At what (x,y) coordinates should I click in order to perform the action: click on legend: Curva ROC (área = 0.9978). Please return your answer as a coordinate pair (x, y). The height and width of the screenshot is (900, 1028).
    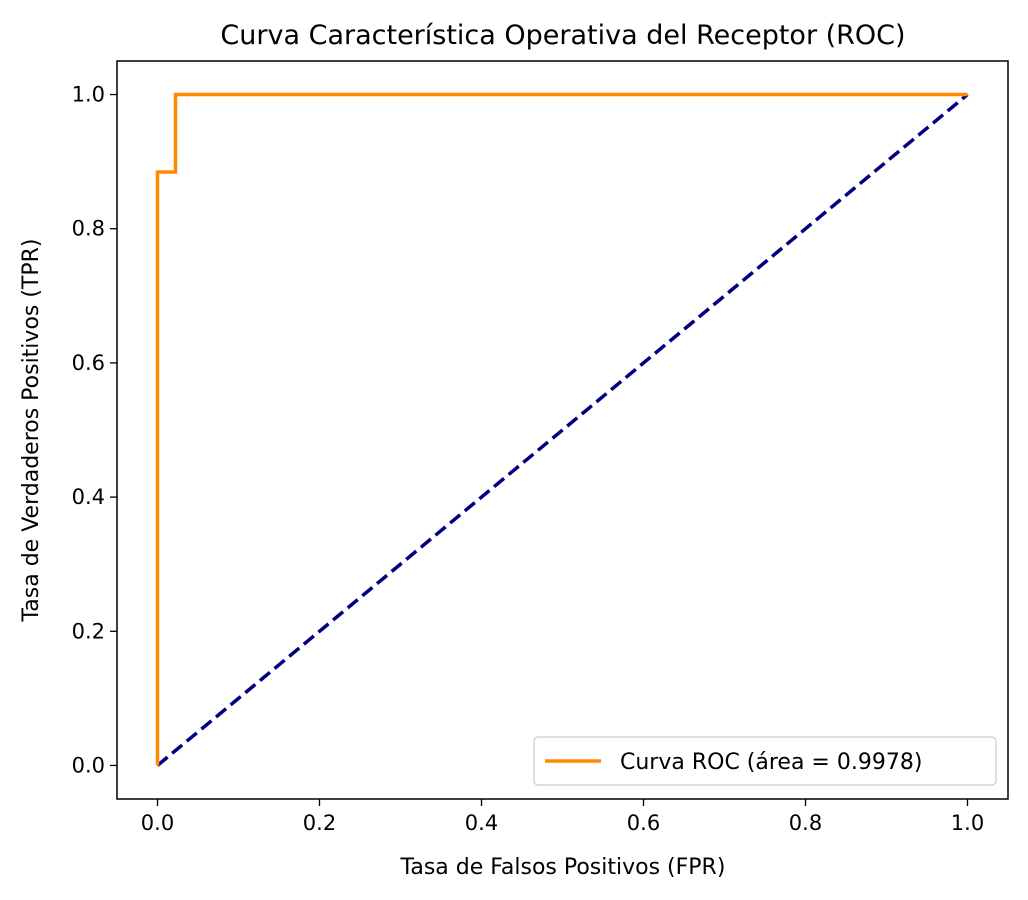
    Looking at the image, I should click on (765, 761).